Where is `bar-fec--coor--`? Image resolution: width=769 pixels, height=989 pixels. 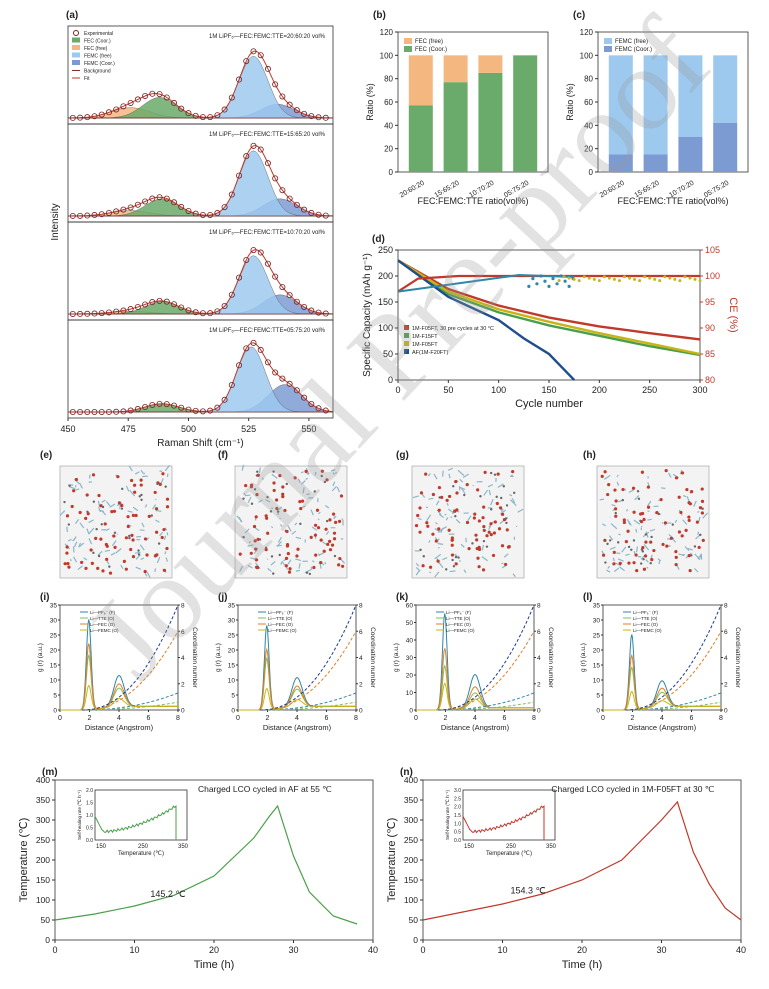 bar-fec--coor-- is located at coordinates (455, 127).